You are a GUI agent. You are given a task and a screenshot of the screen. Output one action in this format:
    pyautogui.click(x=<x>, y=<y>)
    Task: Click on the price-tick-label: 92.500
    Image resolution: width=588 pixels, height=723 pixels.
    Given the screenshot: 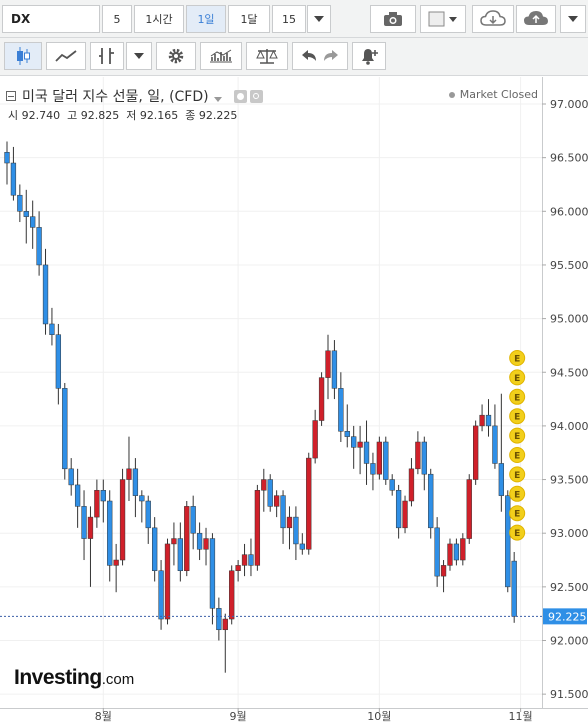 What is the action you would take?
    pyautogui.click(x=569, y=587)
    